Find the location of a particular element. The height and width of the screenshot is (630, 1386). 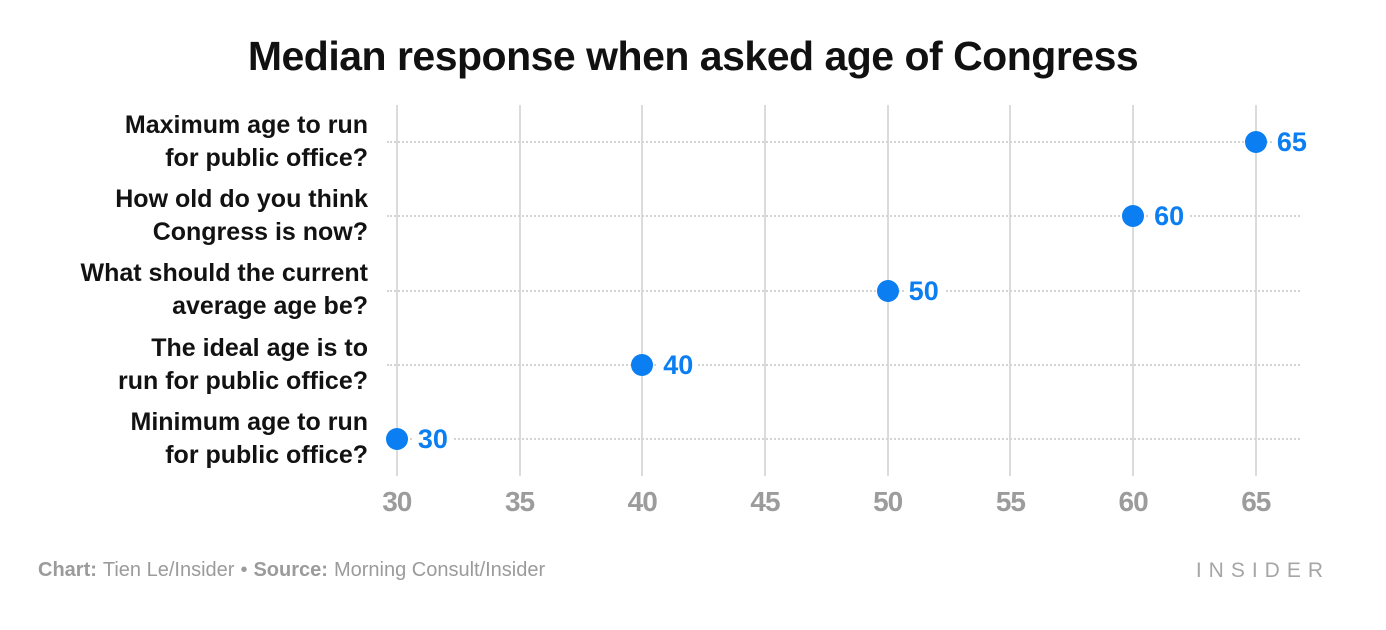

x-tick-label: 45 is located at coordinates (765, 501).